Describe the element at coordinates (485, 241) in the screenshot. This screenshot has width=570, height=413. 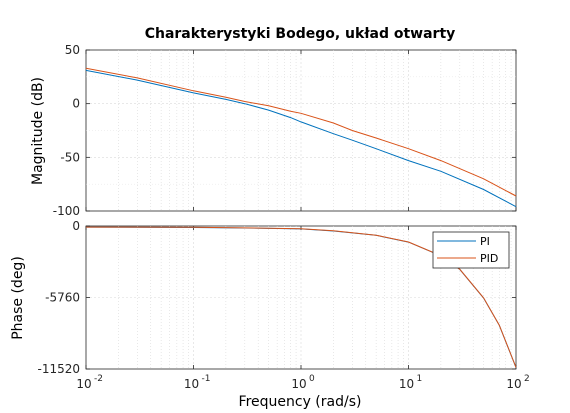
I see `legend-label-pi: PI` at that location.